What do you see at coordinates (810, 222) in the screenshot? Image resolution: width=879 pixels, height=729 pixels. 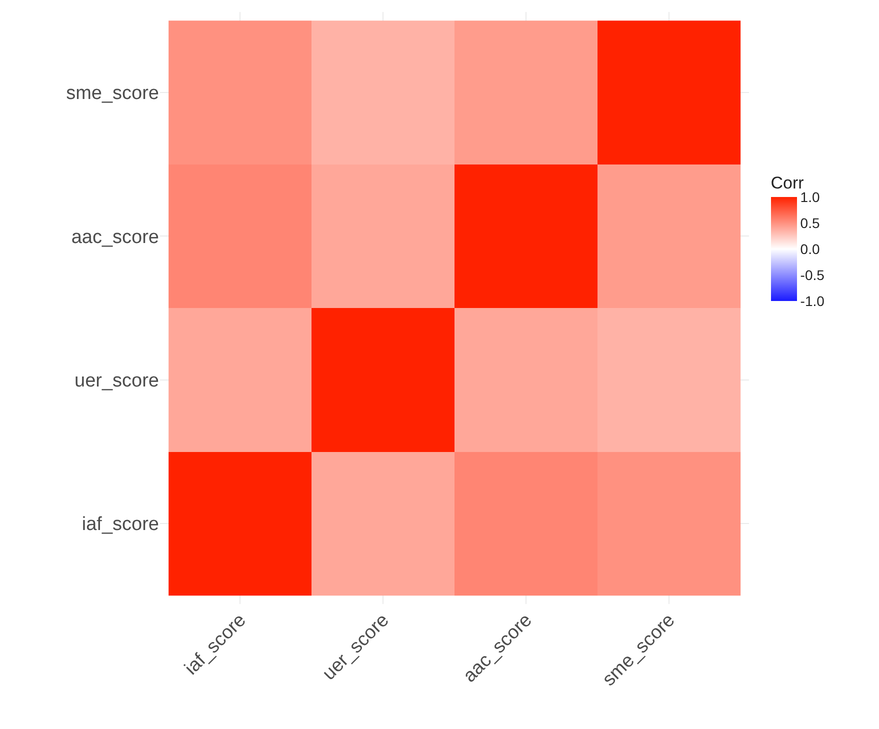 I see `color-bar-label: 0.5` at bounding box center [810, 222].